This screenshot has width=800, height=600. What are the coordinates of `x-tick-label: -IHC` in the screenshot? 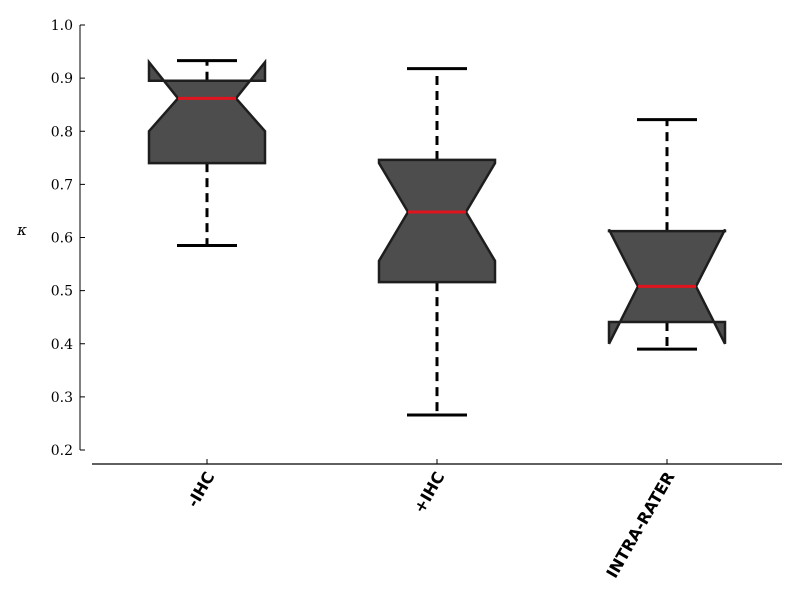 It's located at (200, 490).